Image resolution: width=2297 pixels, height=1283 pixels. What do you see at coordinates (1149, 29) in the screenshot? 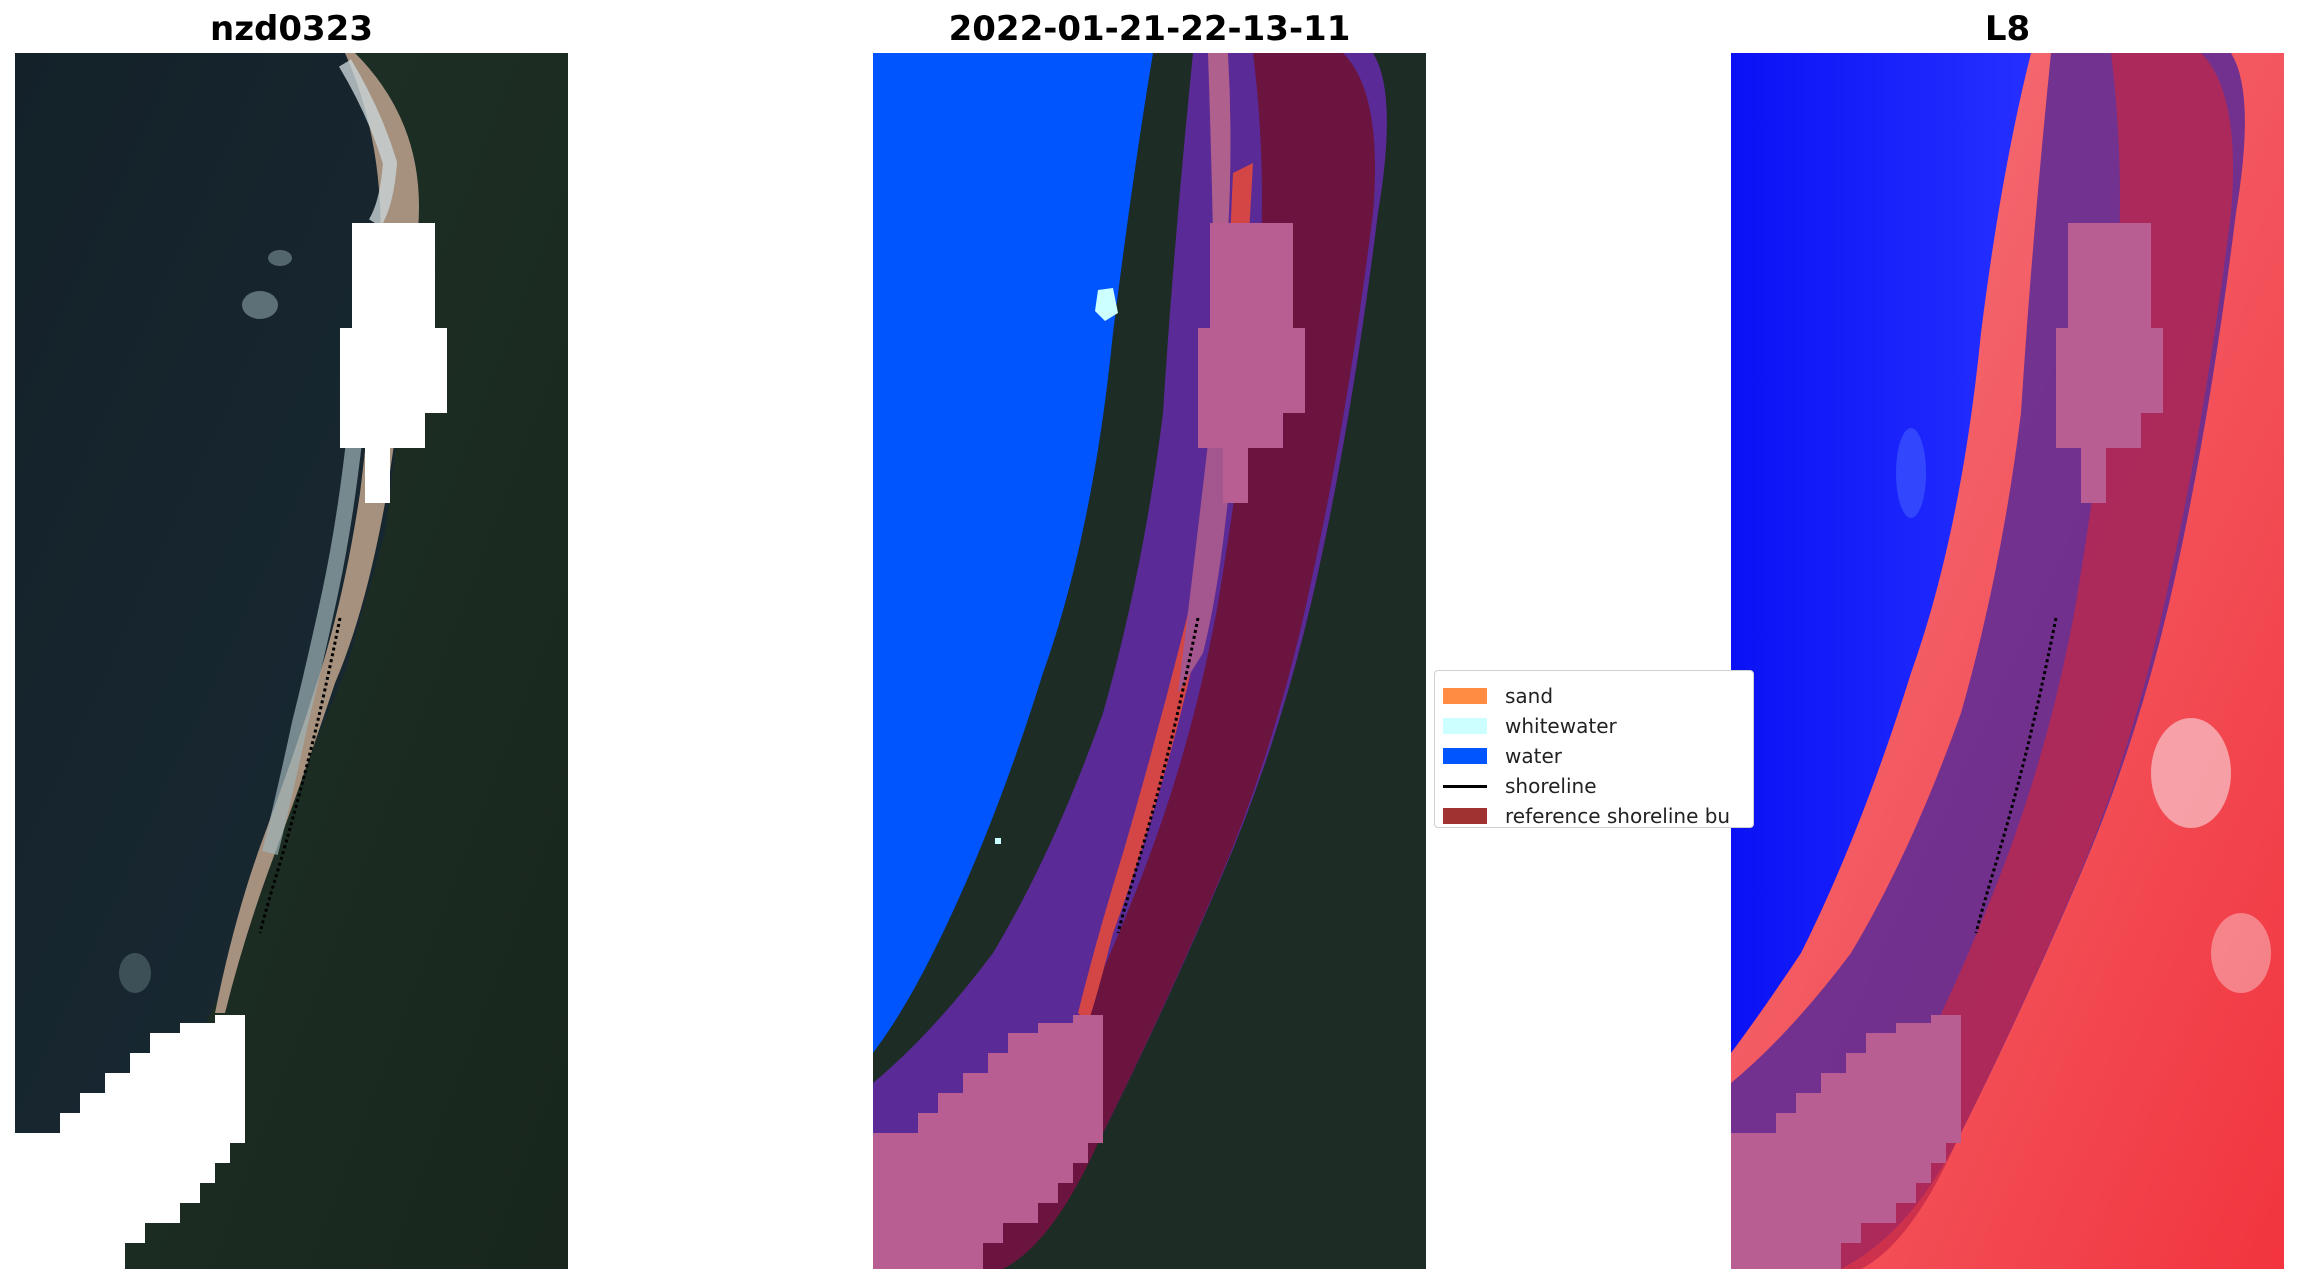
I see `panel-title-classified: 2022-01-21-22-13-11` at bounding box center [1149, 29].